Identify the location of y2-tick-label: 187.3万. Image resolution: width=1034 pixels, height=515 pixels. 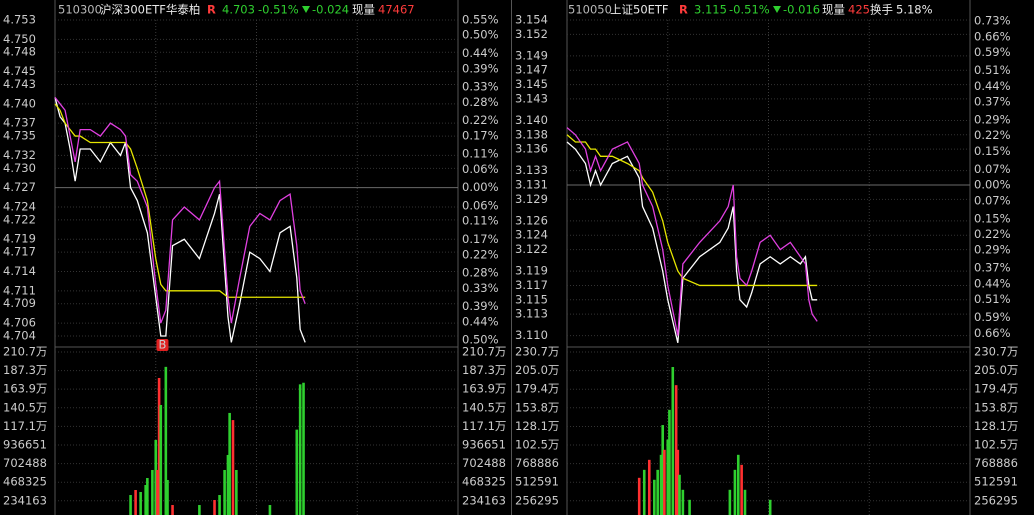
(484, 370).